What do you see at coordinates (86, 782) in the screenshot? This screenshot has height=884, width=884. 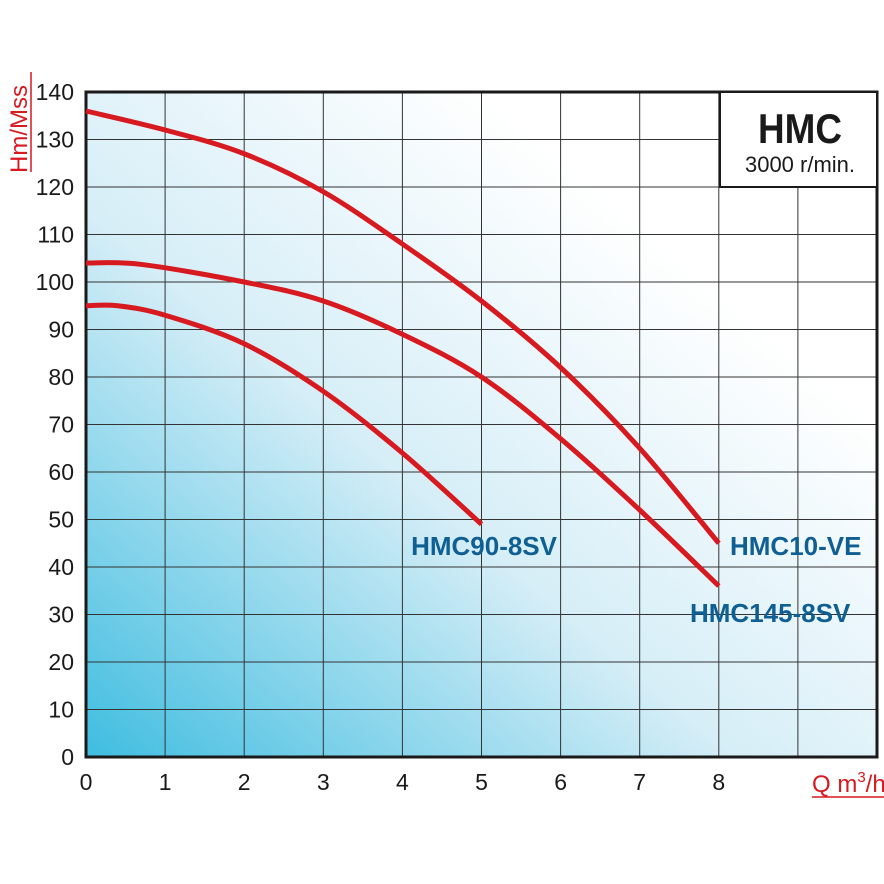 I see `x-tick-label: 0` at bounding box center [86, 782].